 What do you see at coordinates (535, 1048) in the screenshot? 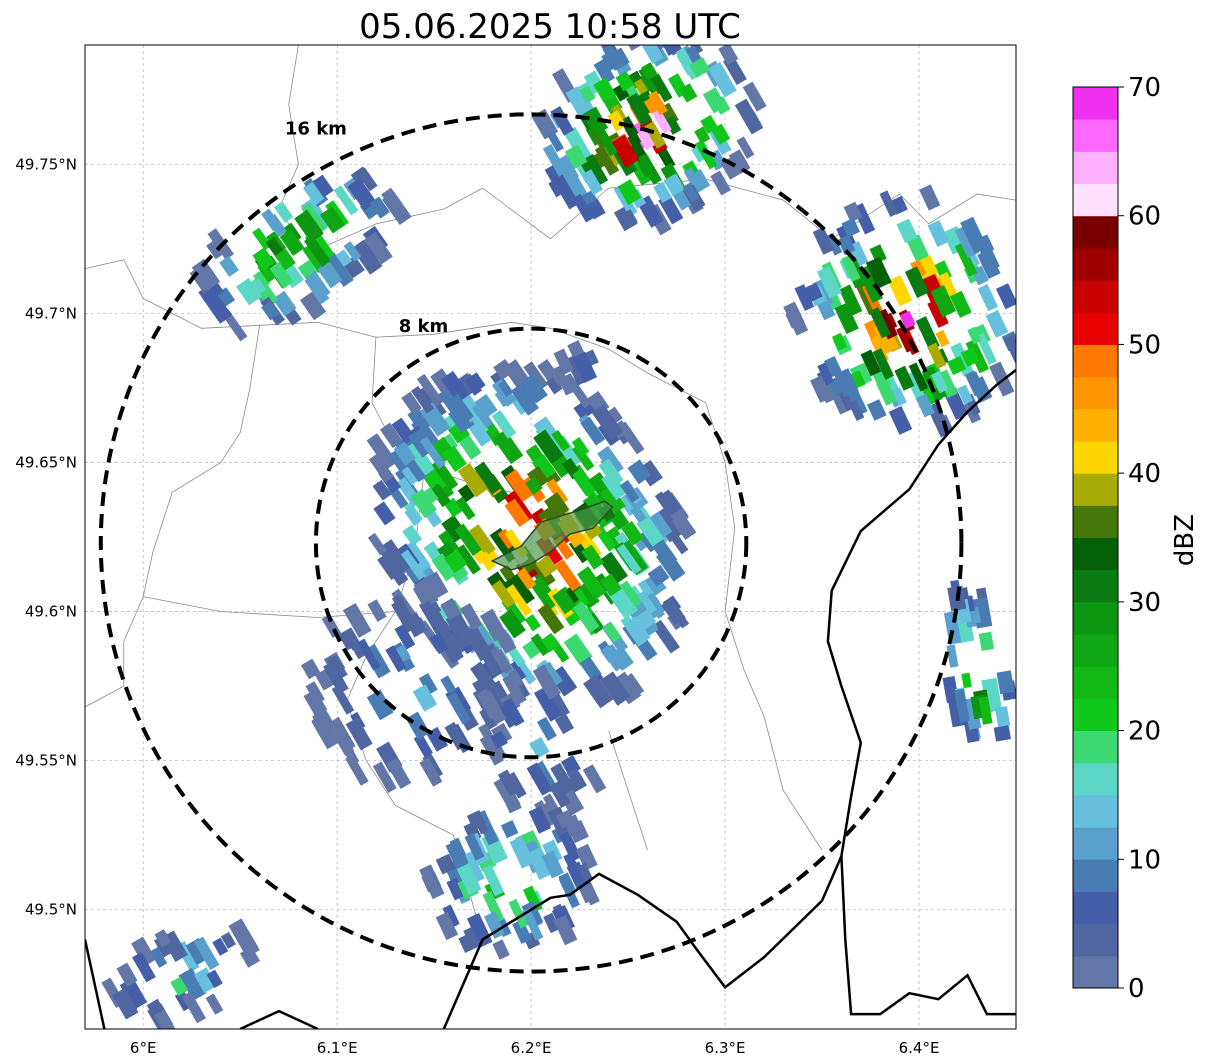
I see `longitude-ticks: 6°E 6.1°E 6.2°E 6.3°E 6.4°E` at bounding box center [535, 1048].